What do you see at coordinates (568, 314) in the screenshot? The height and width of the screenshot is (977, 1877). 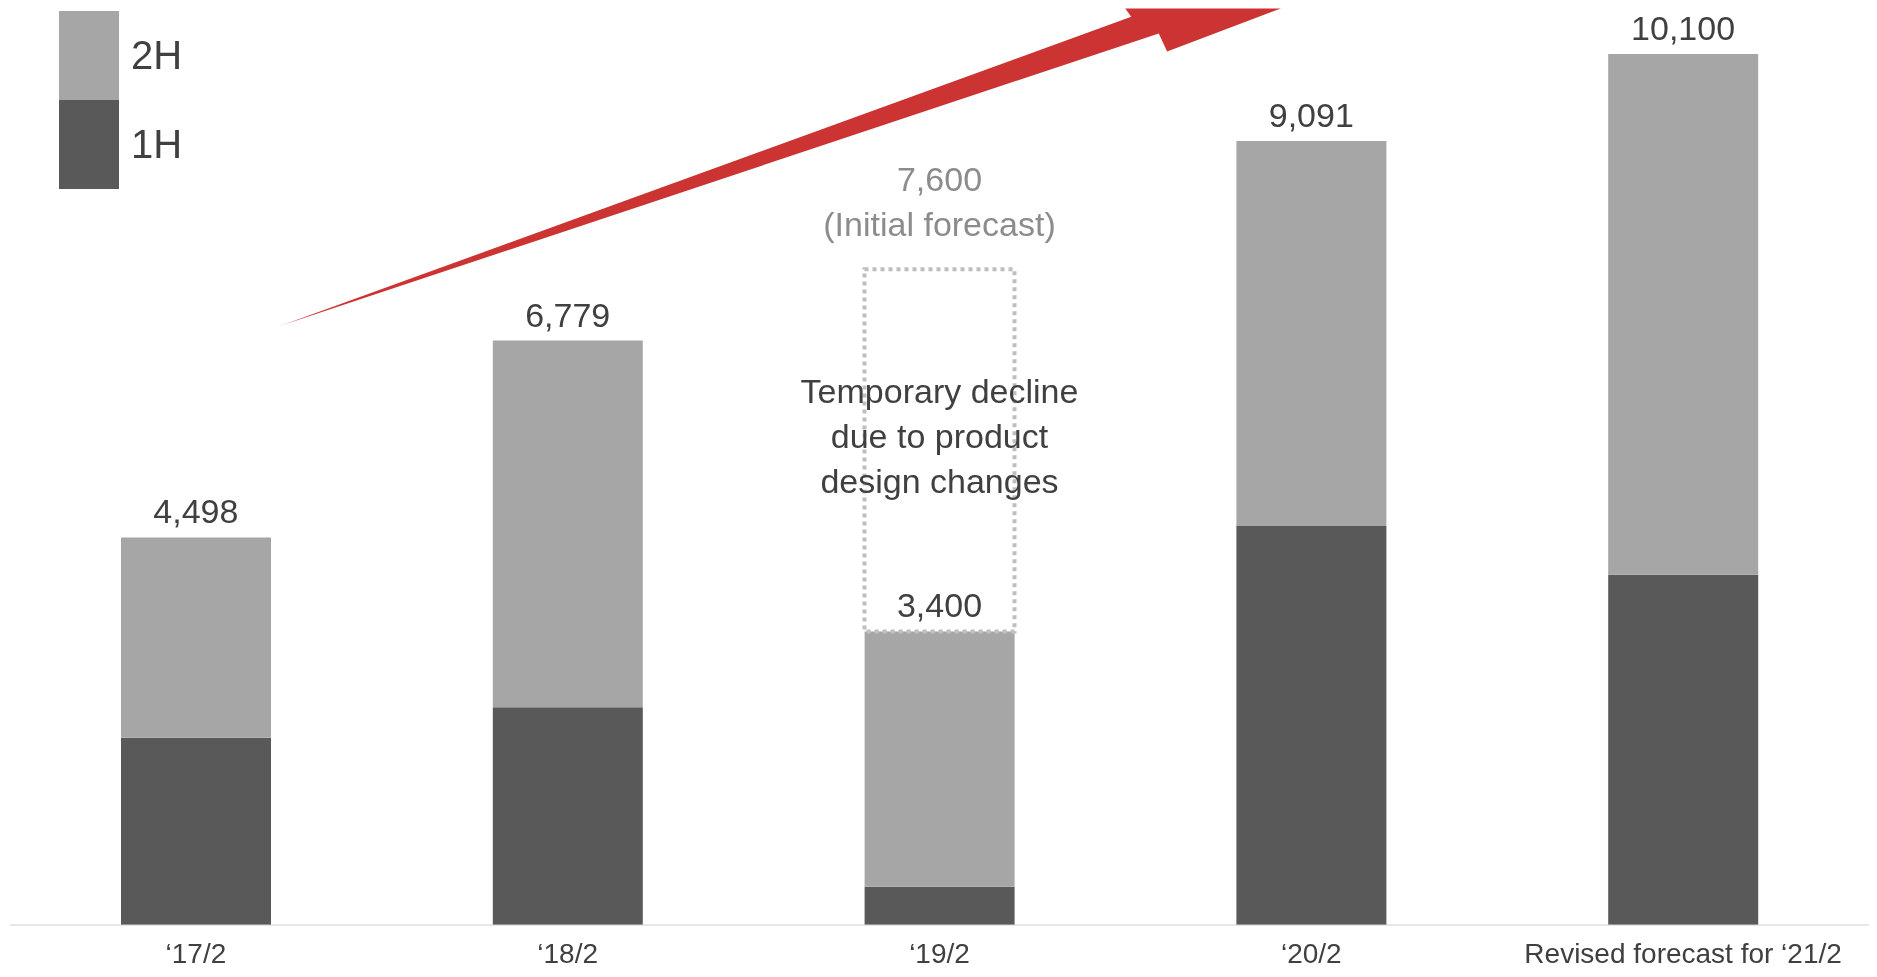 I see `annotation: 6,779` at bounding box center [568, 314].